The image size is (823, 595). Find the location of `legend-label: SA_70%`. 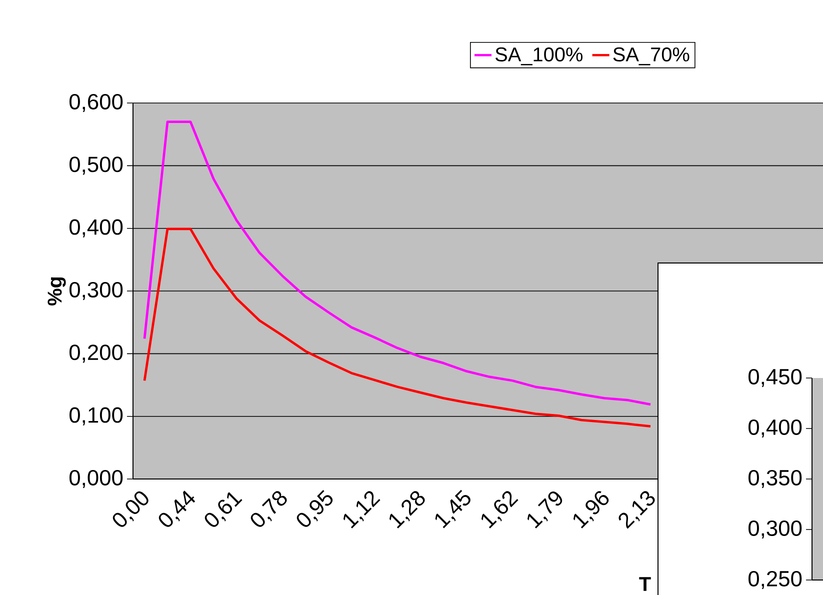

legend-label: SA_70% is located at coordinates (651, 56).